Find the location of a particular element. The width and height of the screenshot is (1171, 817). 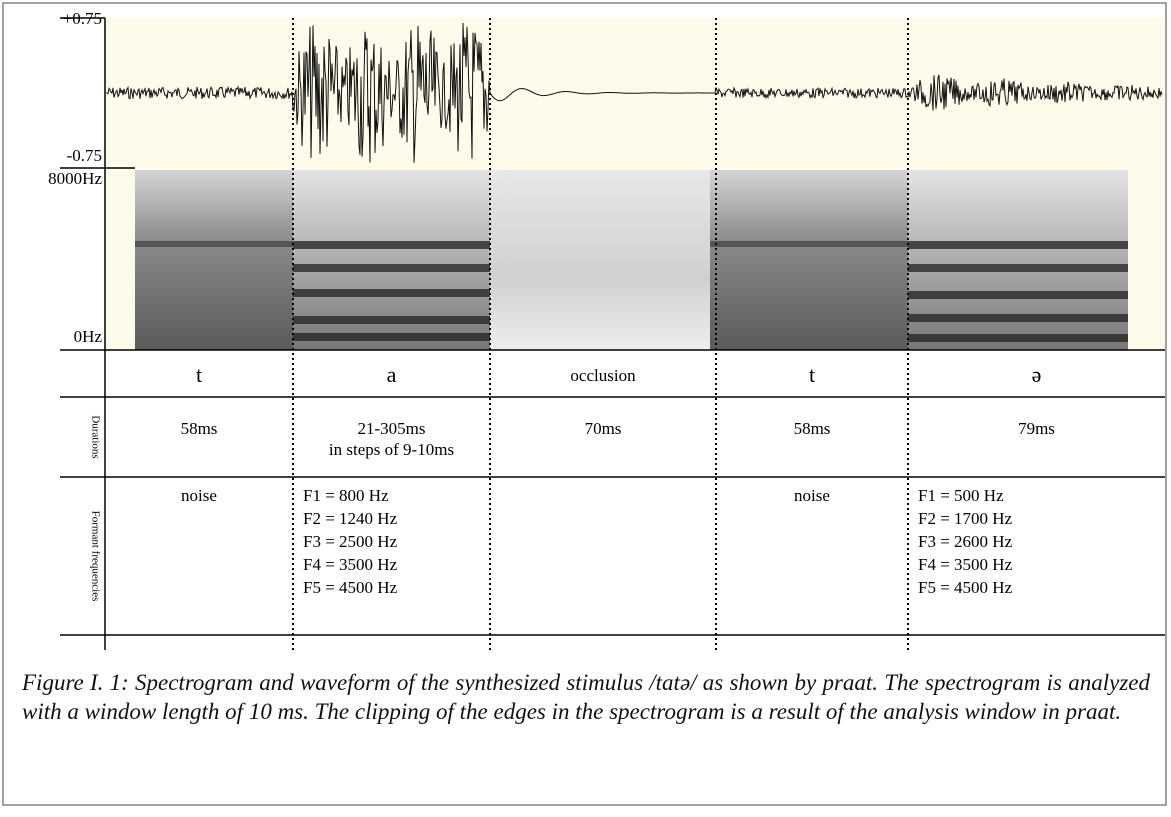

formant: F1 = 500 Hz is located at coordinates (961, 495).